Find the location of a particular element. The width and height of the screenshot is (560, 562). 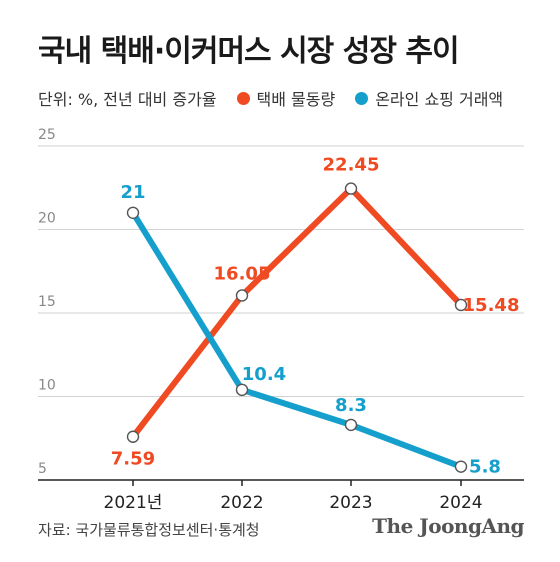

subtitle-row: 단위: %, 전년 대비 증가율 택배 물동량 온라인 쇼핑 거래액 is located at coordinates (270, 98).